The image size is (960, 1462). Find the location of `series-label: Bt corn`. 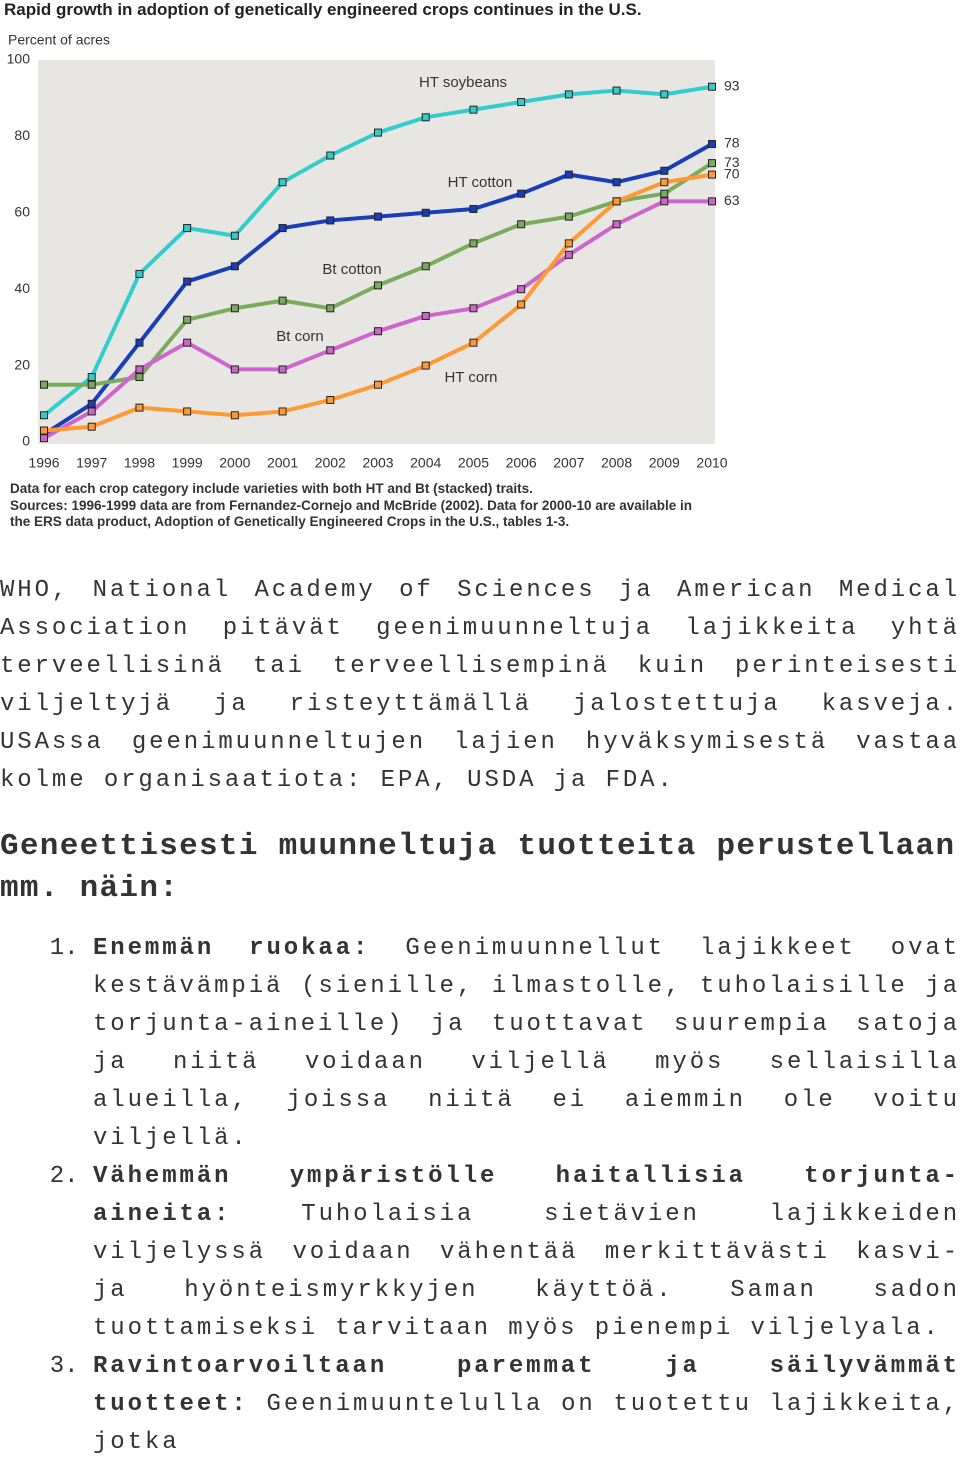

series-label: Bt corn is located at coordinates (300, 336).